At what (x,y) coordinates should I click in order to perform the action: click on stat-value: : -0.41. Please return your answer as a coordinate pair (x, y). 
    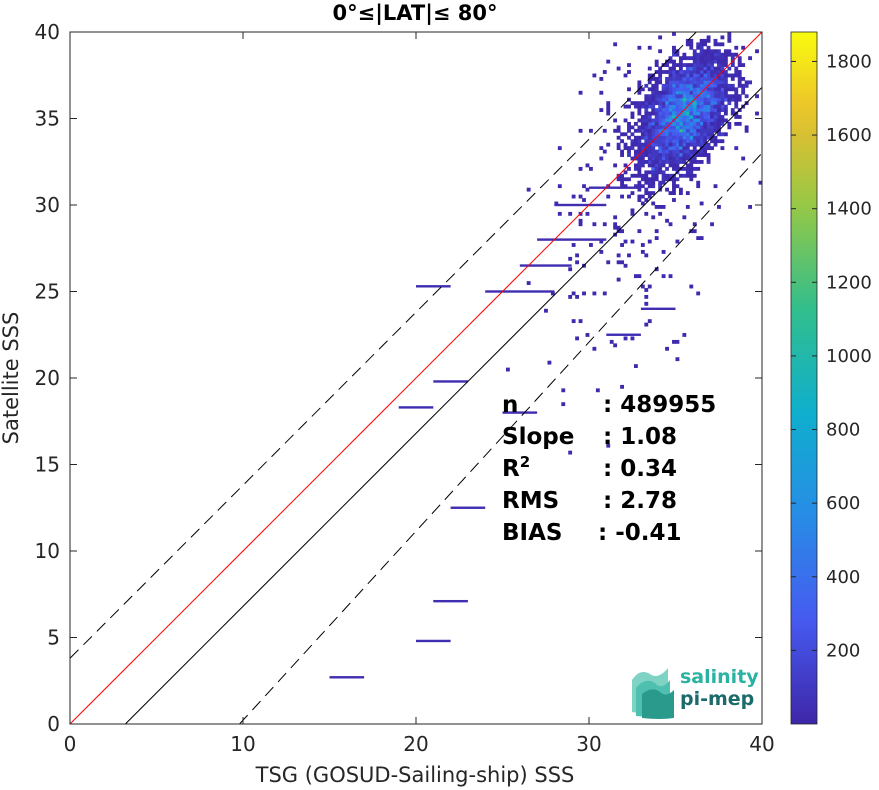
    Looking at the image, I should click on (640, 533).